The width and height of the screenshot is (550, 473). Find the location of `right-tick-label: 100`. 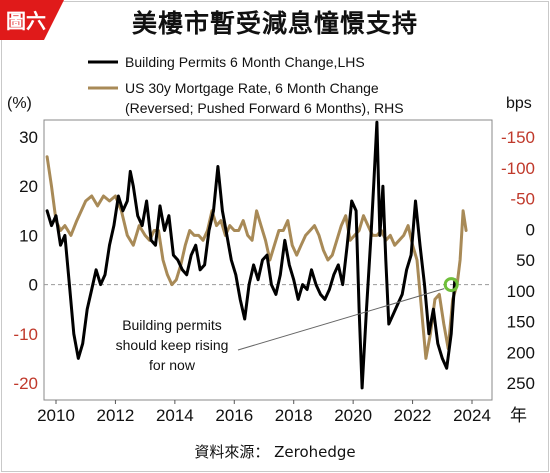

right-tick-label: 100 is located at coordinates (521, 291).